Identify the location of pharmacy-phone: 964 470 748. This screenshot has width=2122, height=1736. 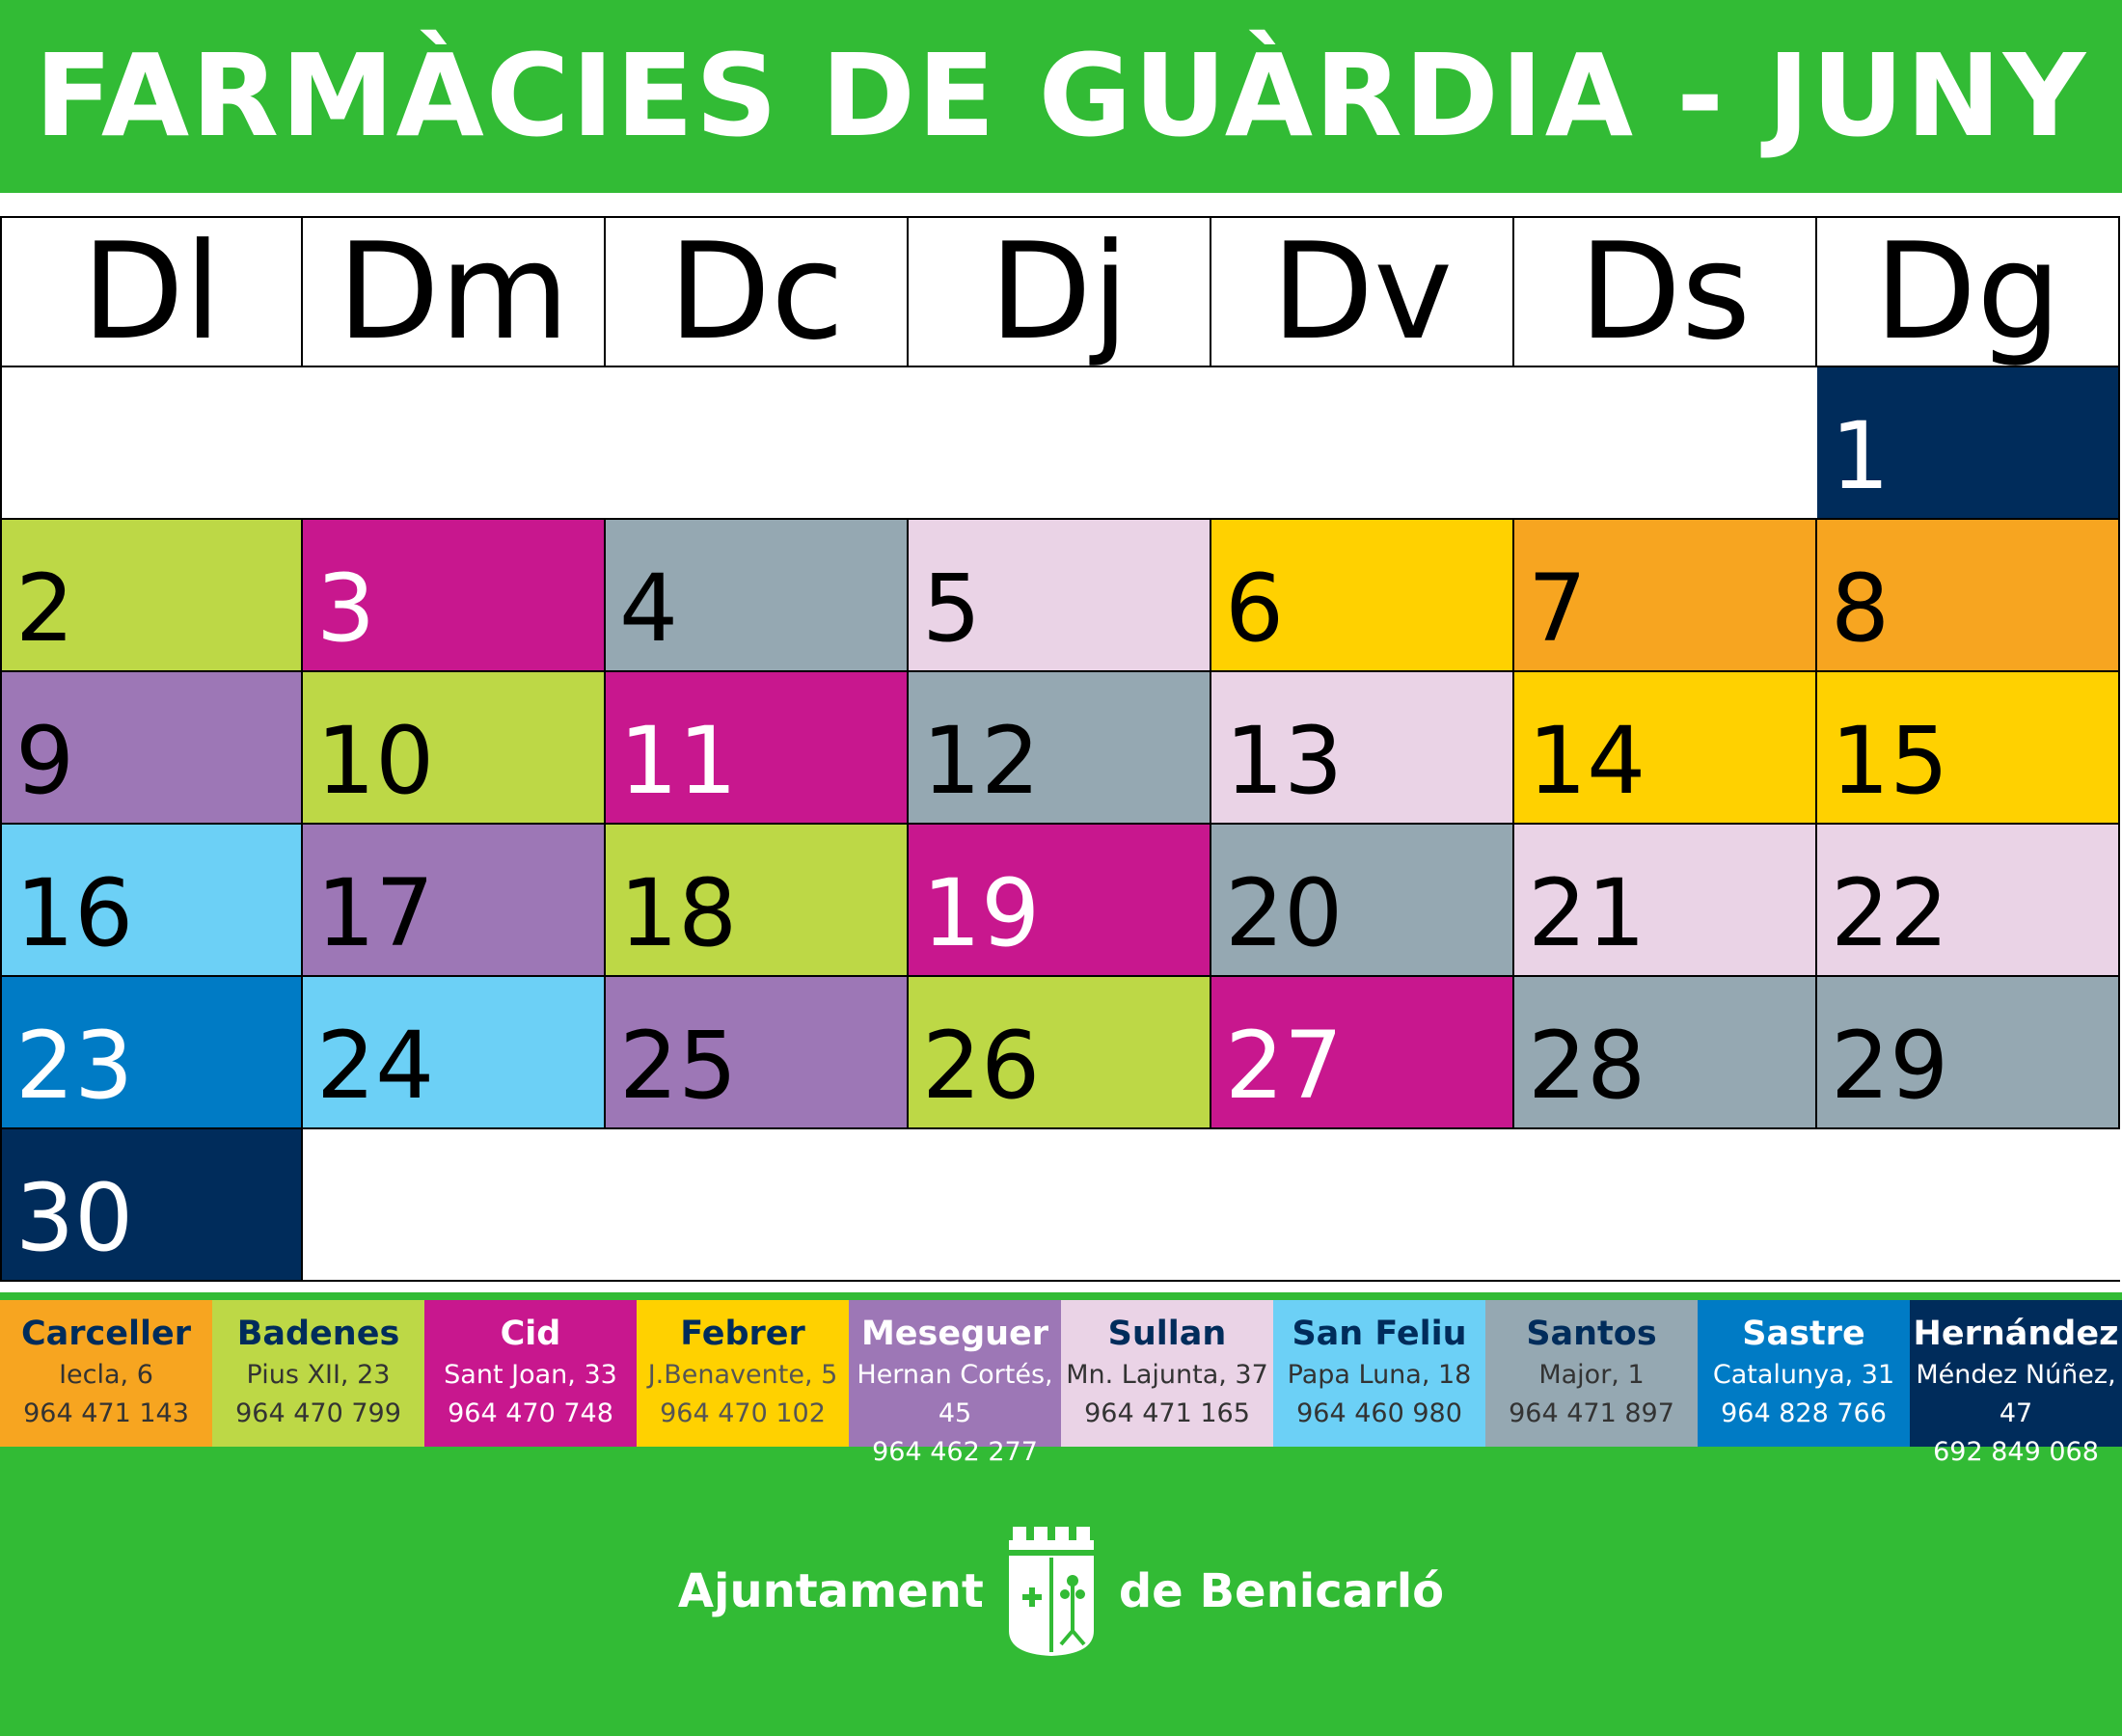
(530, 1413).